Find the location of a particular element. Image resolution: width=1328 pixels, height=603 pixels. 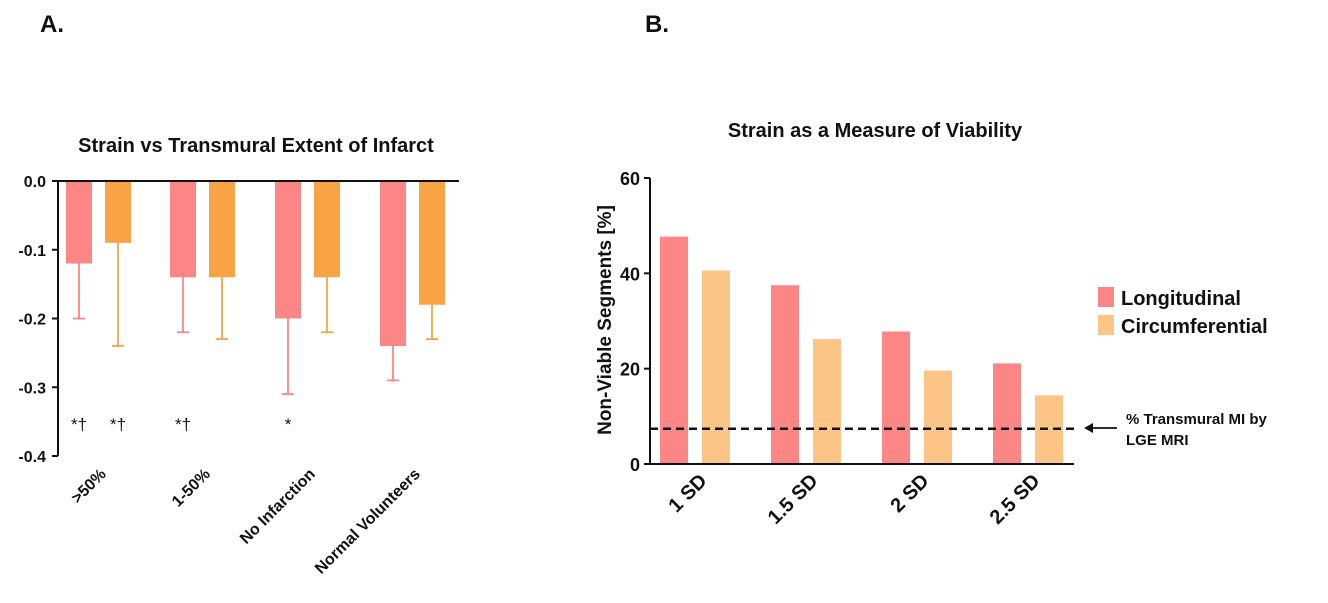

chart-a-title: Strain vs Transmural Extent of Infarct is located at coordinates (256, 146).